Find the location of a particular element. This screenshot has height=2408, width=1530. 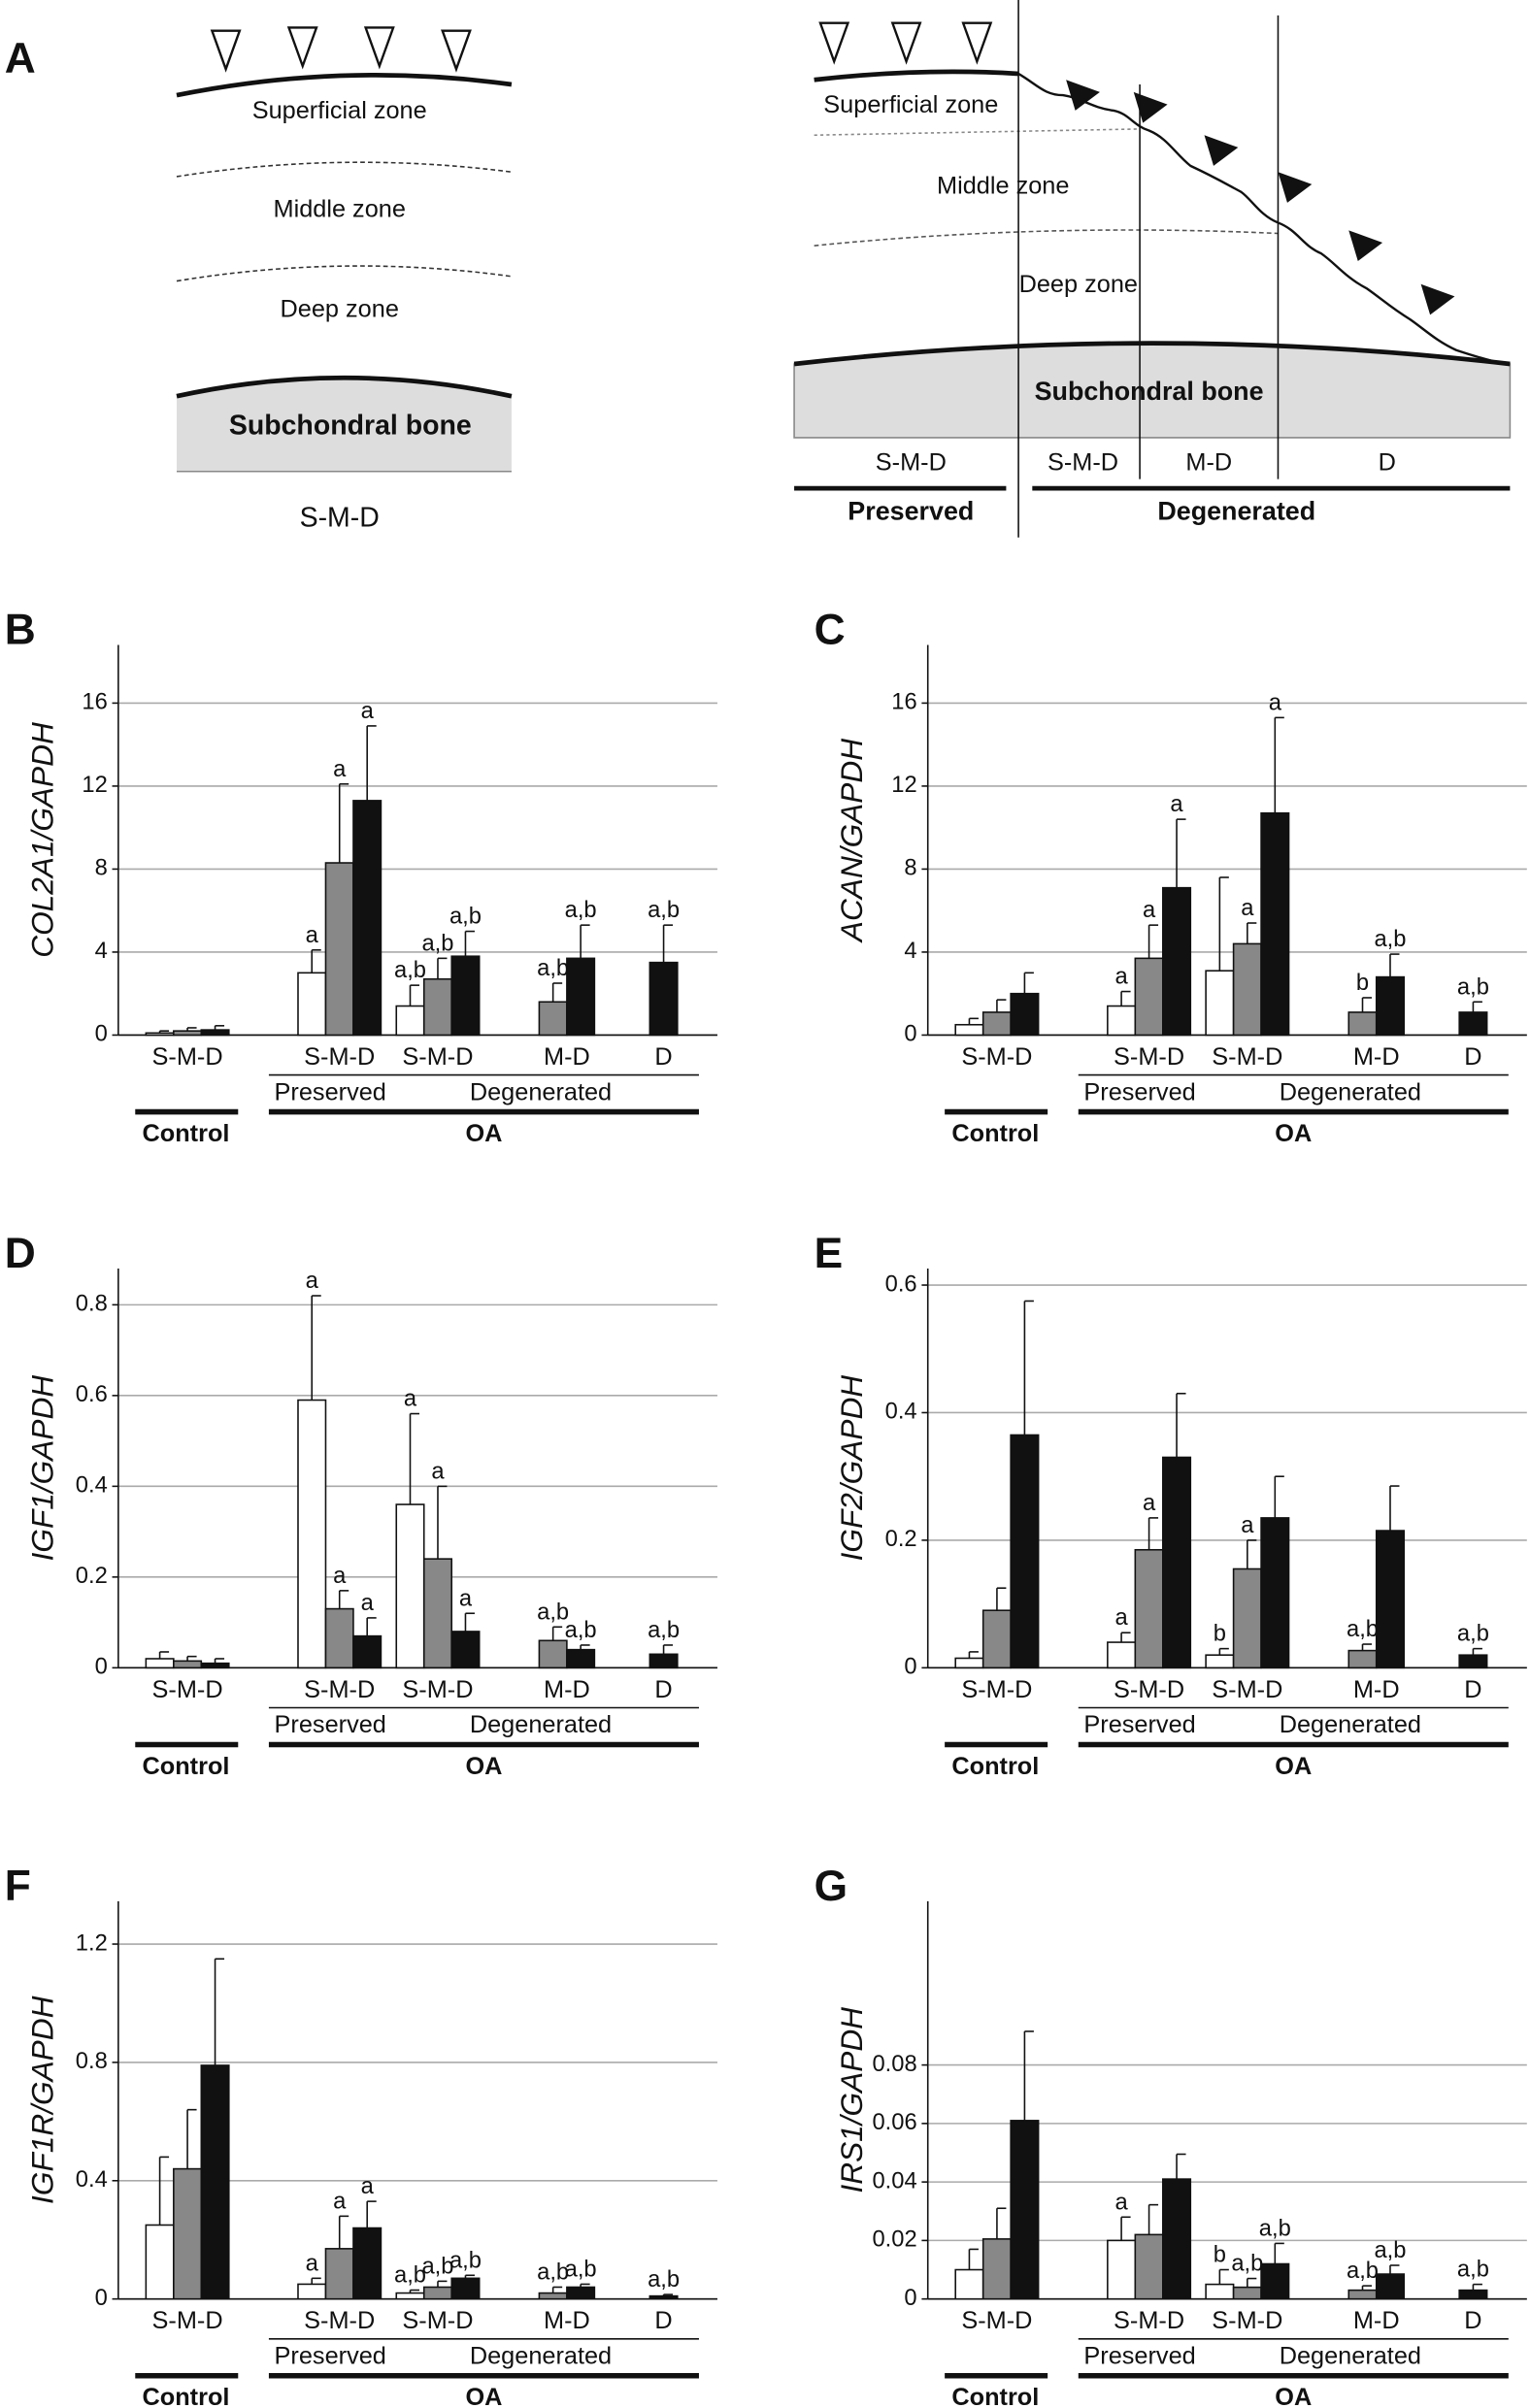

y-tick-label: 0.4 is located at coordinates (92, 1486).